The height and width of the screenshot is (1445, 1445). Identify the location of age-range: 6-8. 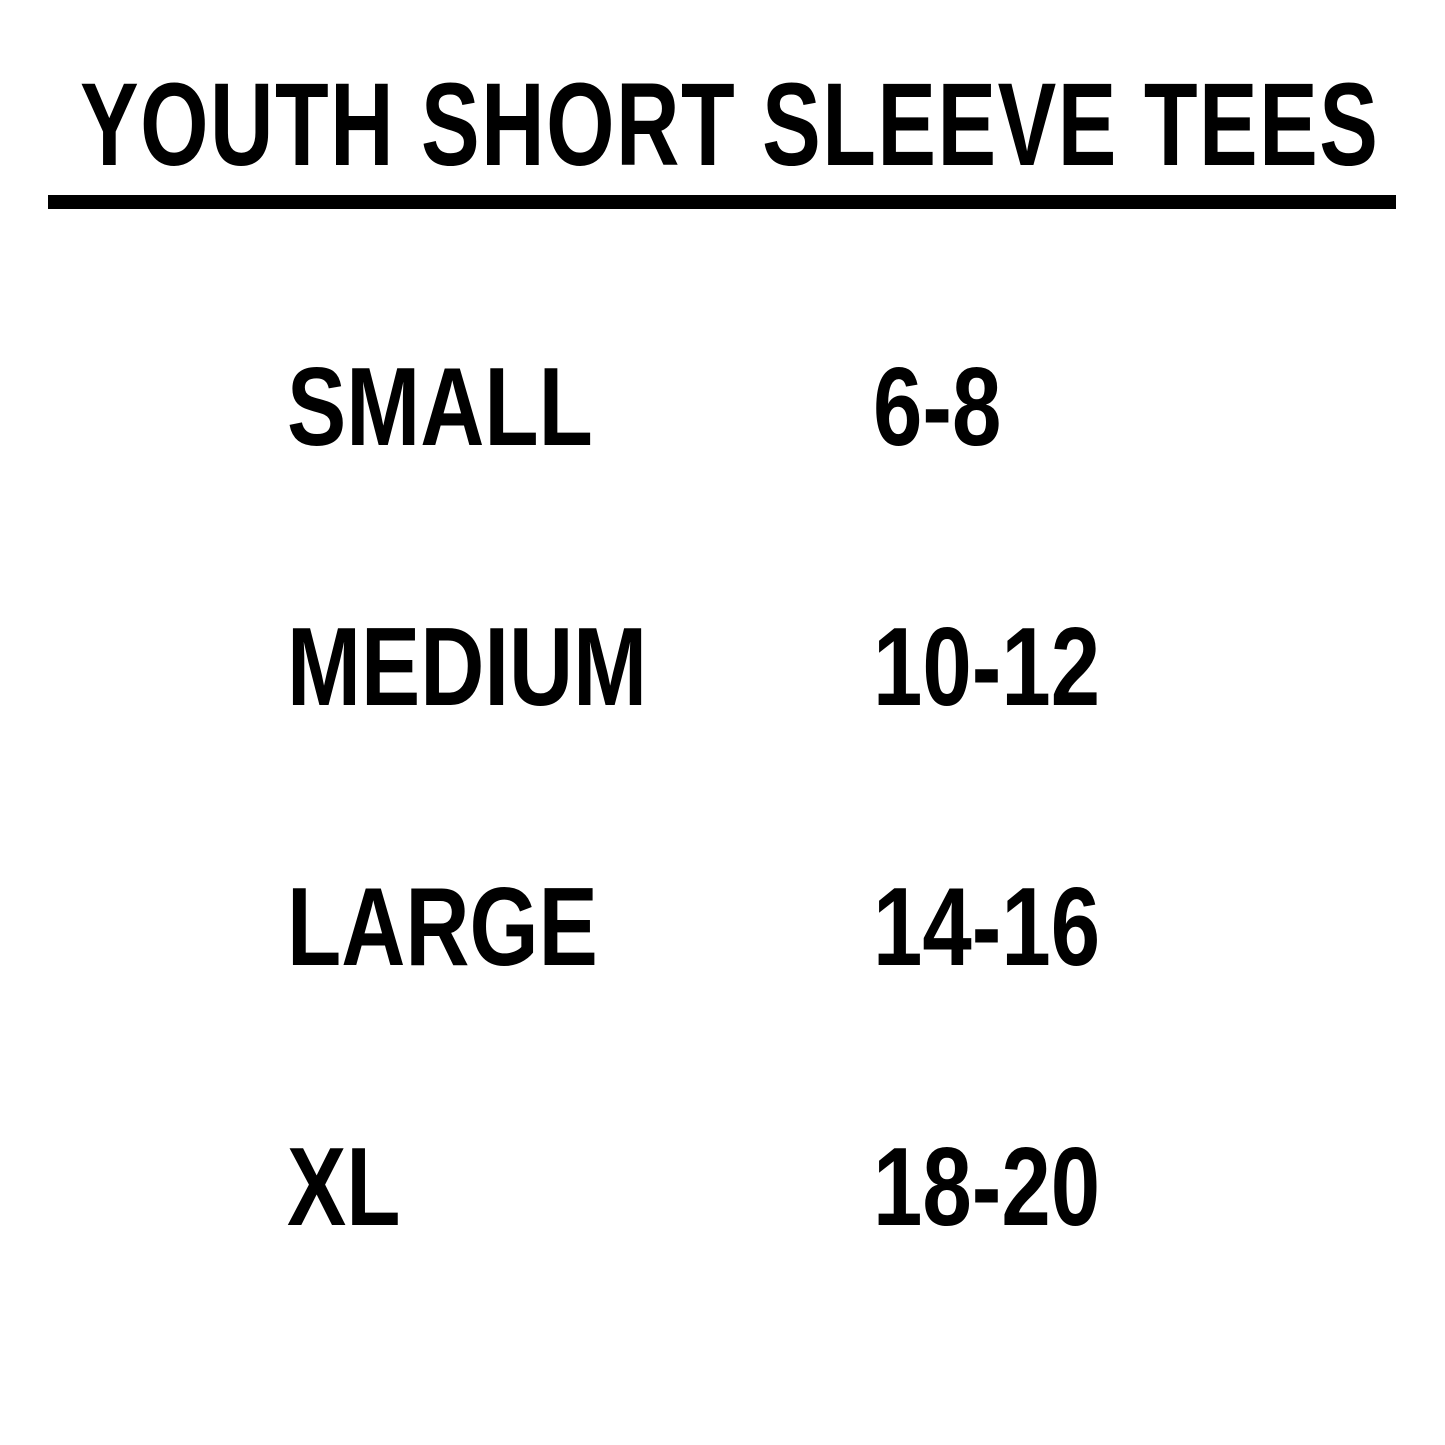
(937, 407).